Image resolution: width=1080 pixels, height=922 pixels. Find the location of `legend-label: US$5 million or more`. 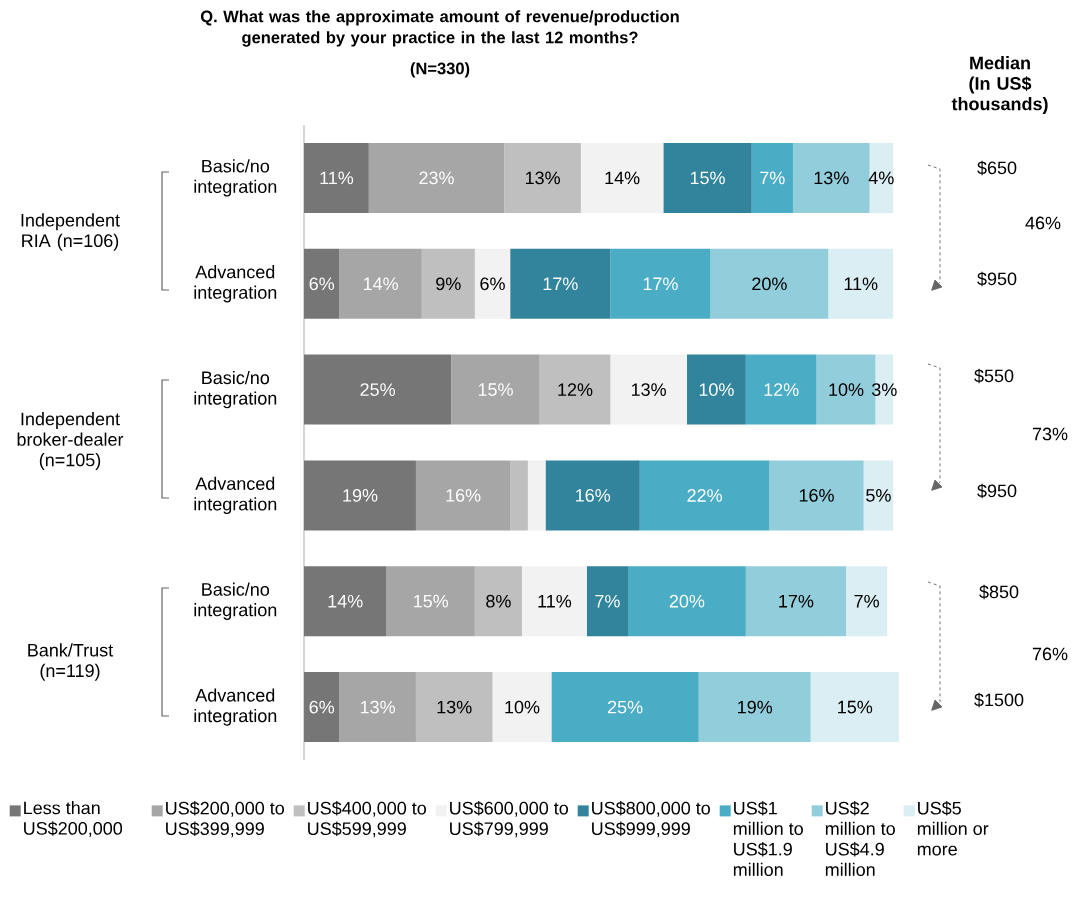

legend-label: US$5 million or more is located at coordinates (953, 828).